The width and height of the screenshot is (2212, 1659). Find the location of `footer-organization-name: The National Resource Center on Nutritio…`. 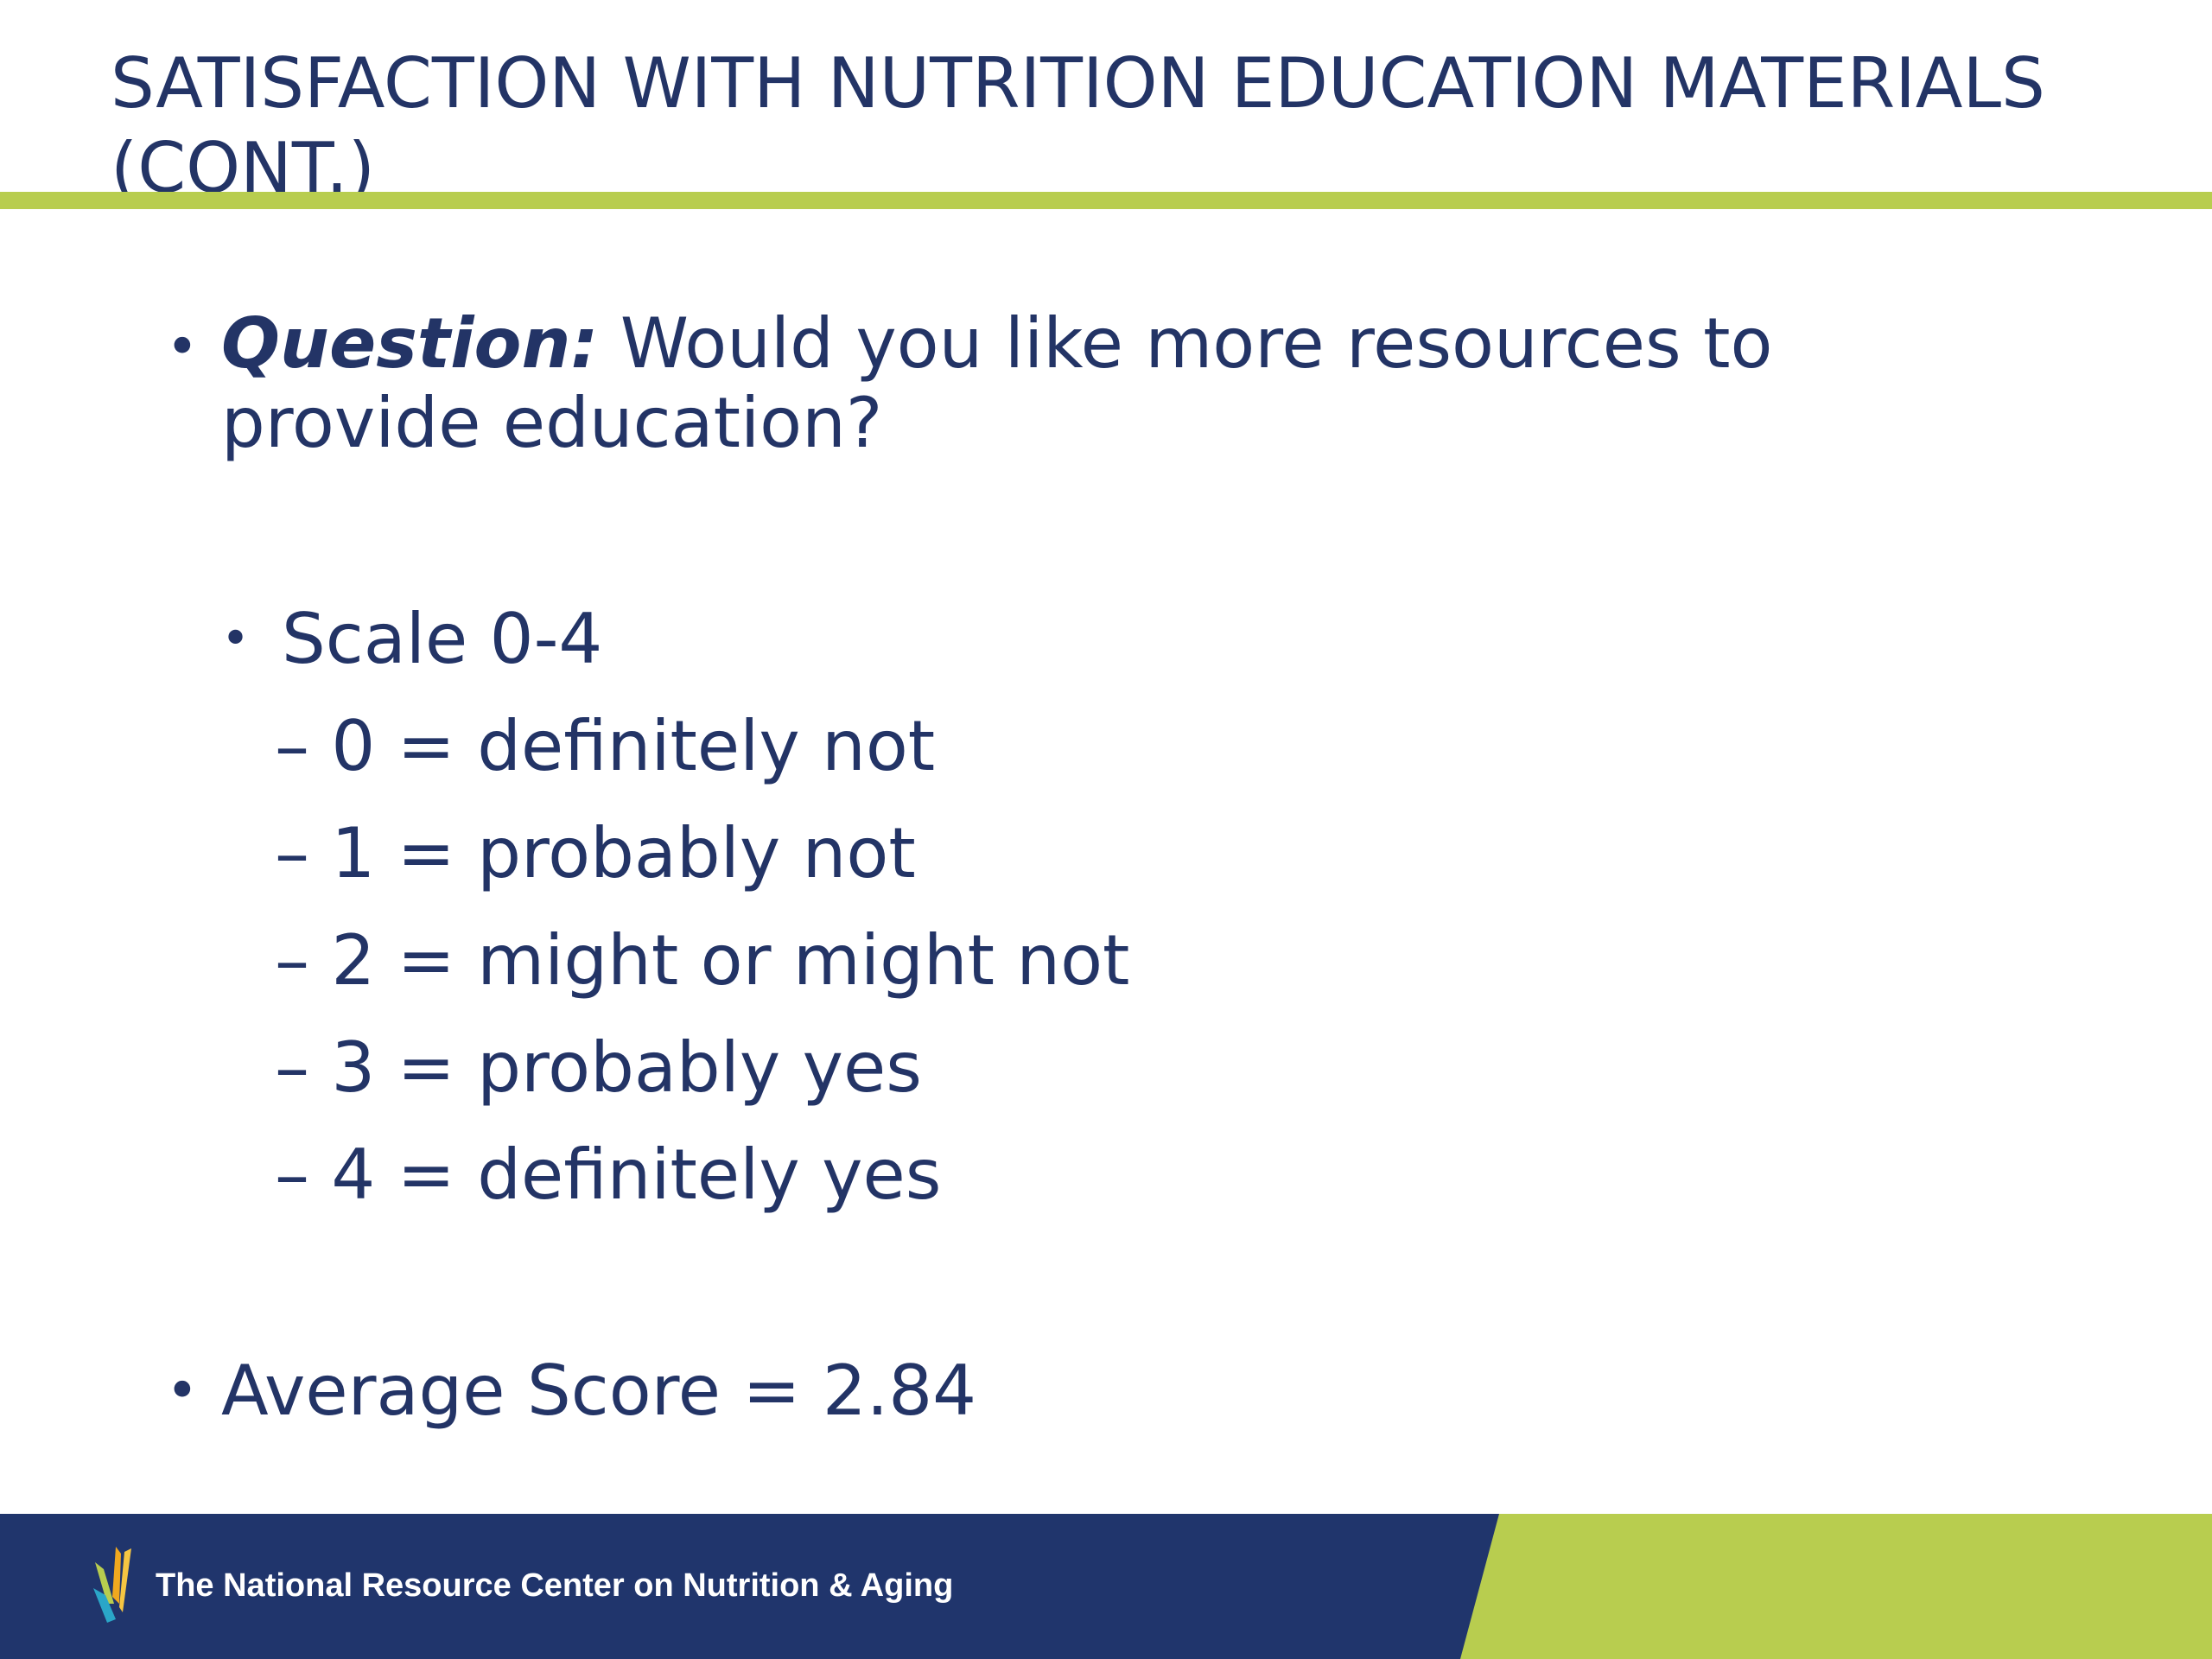

footer-organization-name: The National Resource Center on Nutritio… is located at coordinates (555, 1585).